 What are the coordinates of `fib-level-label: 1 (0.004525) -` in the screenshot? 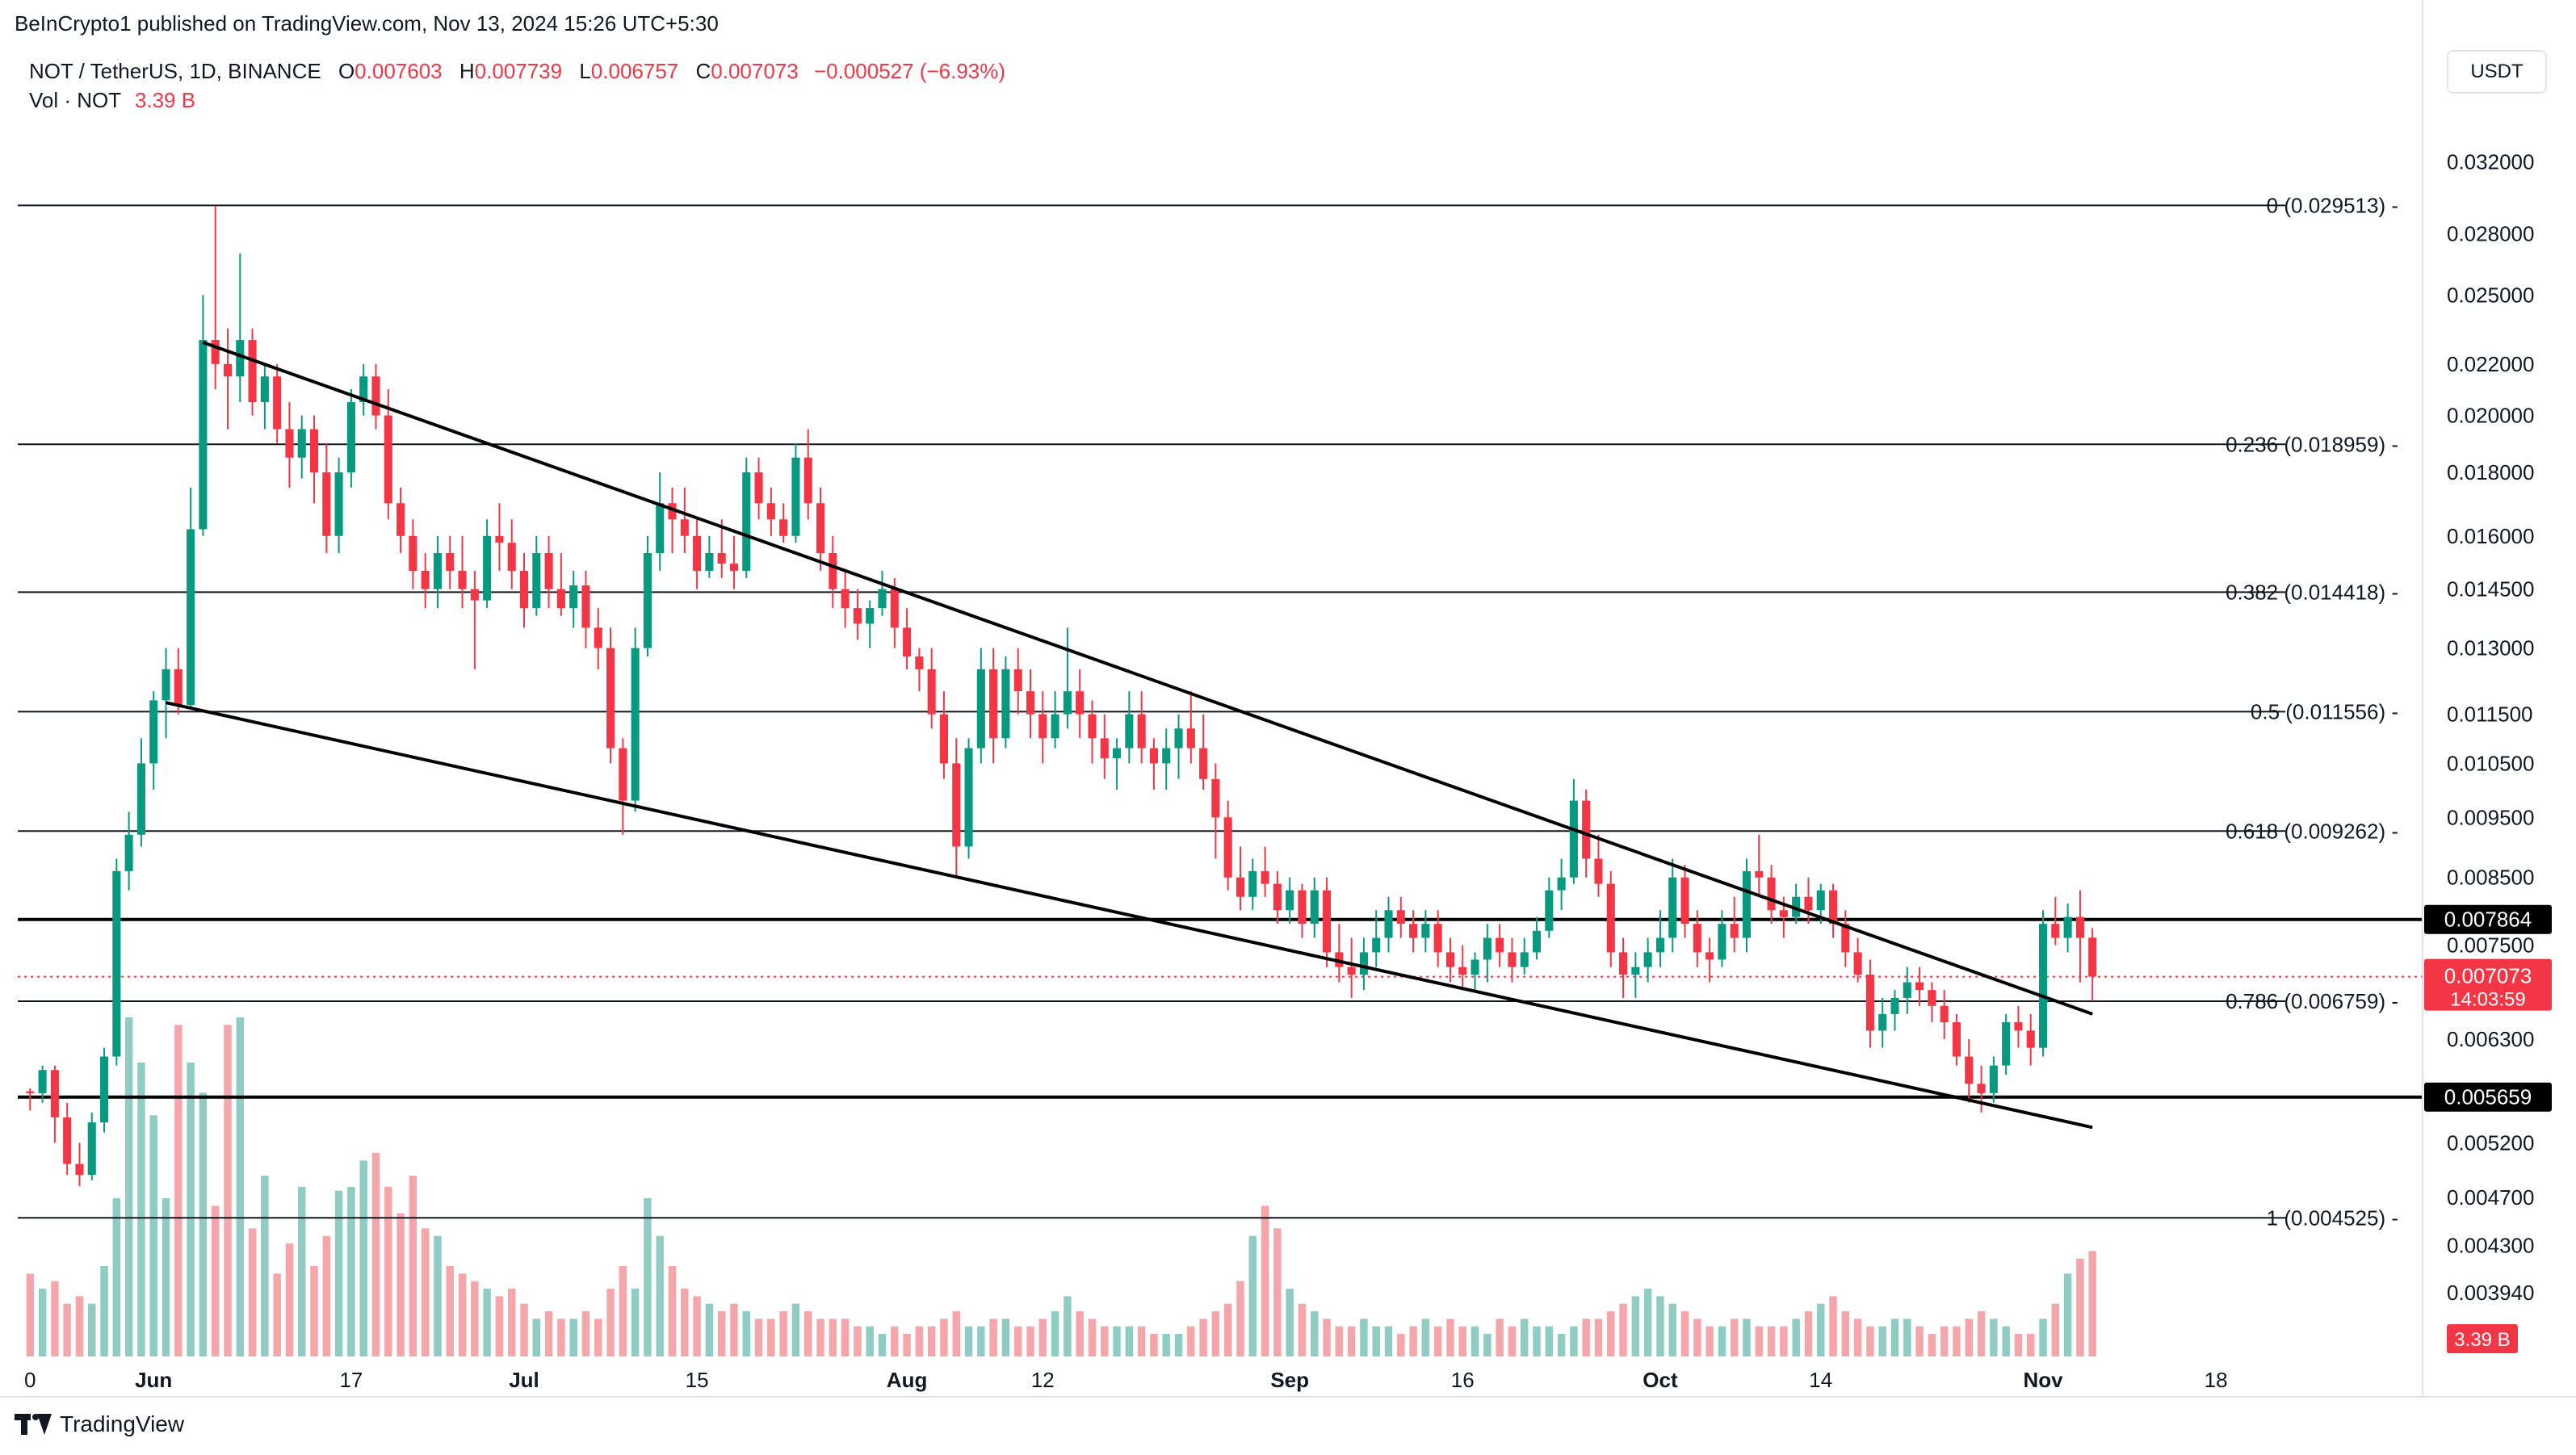 It's located at (2332, 1218).